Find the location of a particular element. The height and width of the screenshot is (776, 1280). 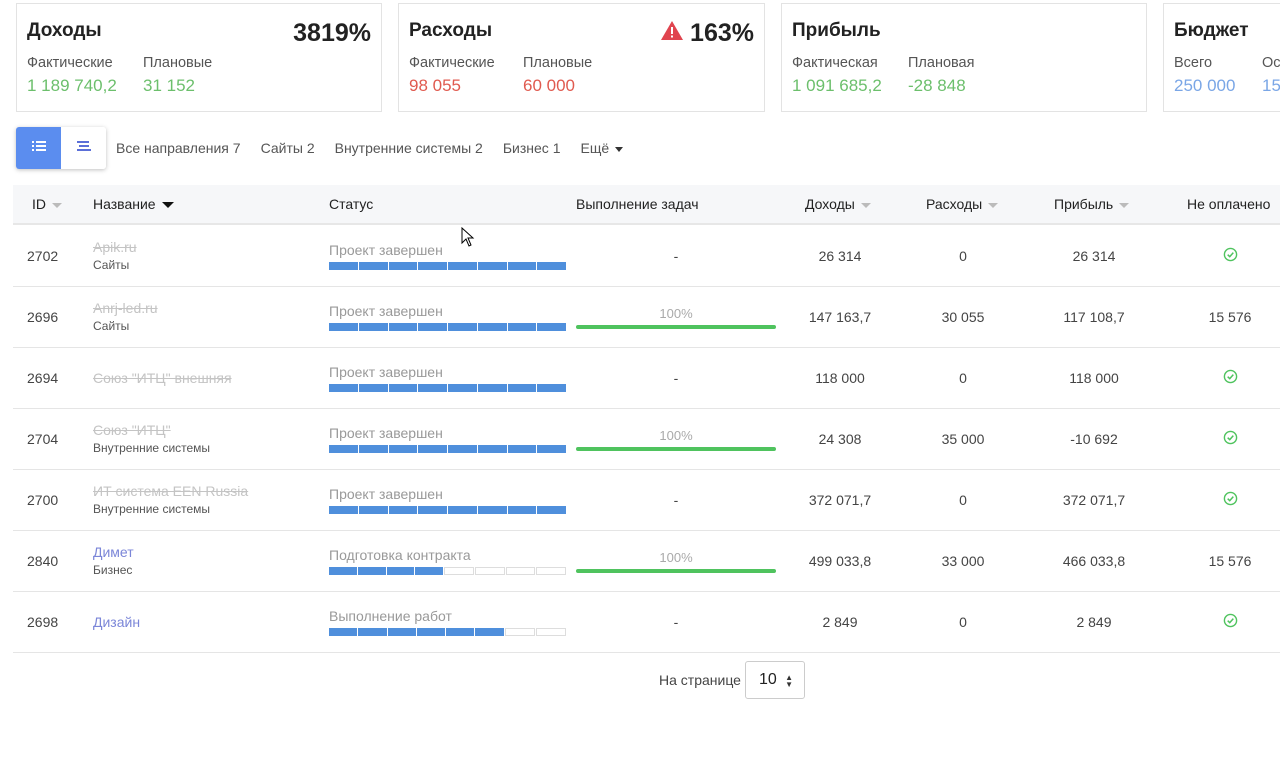

row-income: 372 071,7 is located at coordinates (840, 500).